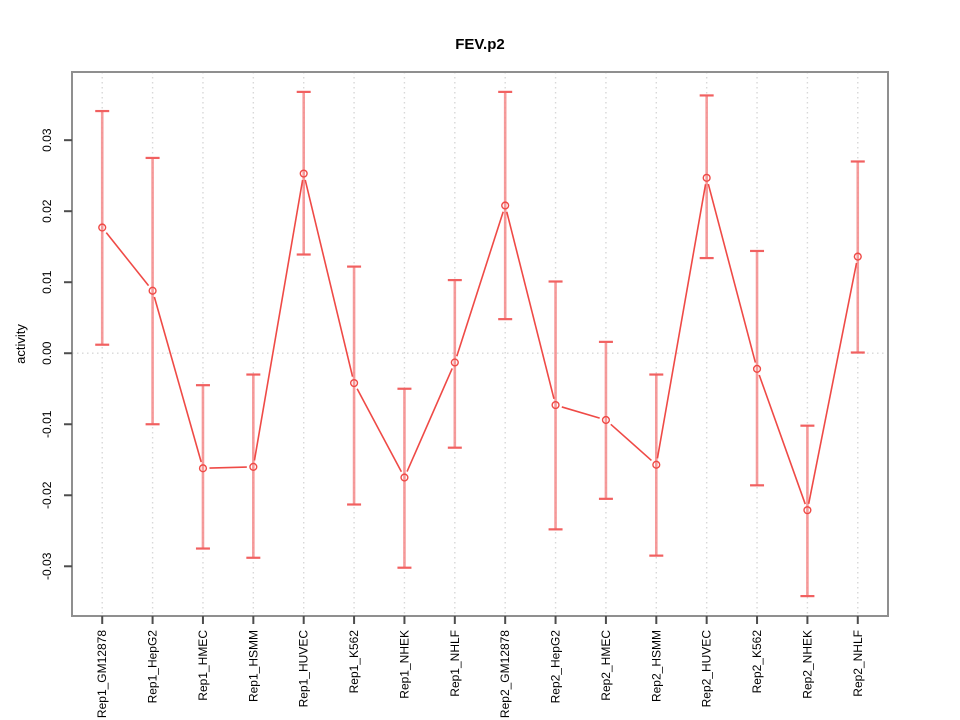 The height and width of the screenshot is (720, 960). What do you see at coordinates (757, 662) in the screenshot?
I see `category-label: Rep2_K562` at bounding box center [757, 662].